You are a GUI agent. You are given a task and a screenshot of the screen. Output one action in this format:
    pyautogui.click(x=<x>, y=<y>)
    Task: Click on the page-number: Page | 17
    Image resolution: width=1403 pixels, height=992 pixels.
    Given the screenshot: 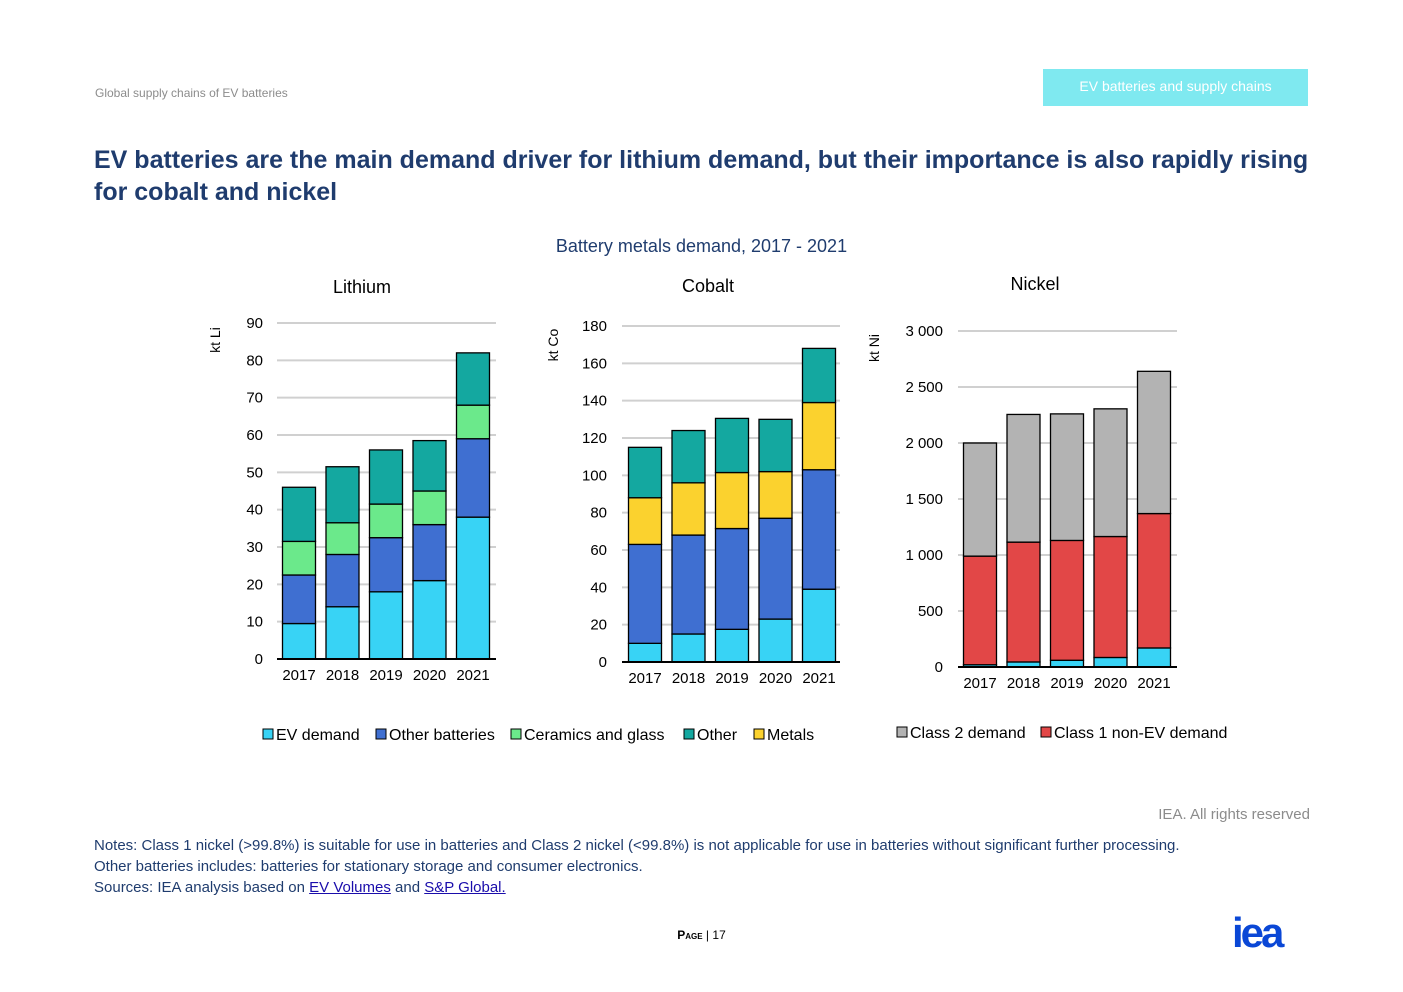 What is the action you would take?
    pyautogui.click(x=701, y=935)
    